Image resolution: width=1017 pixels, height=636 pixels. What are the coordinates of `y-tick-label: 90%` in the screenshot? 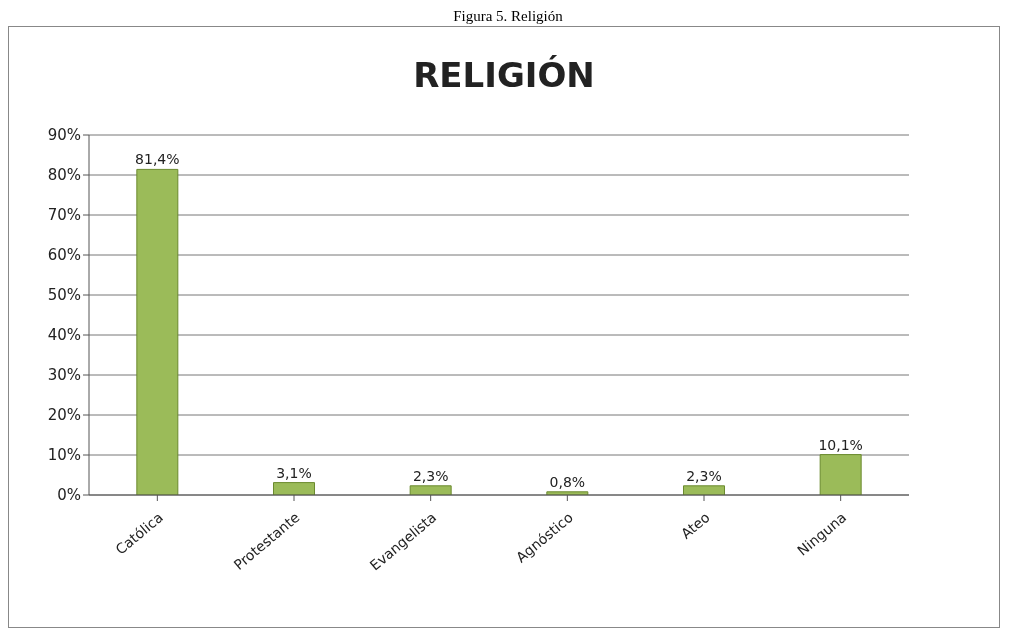 It's located at (64, 135).